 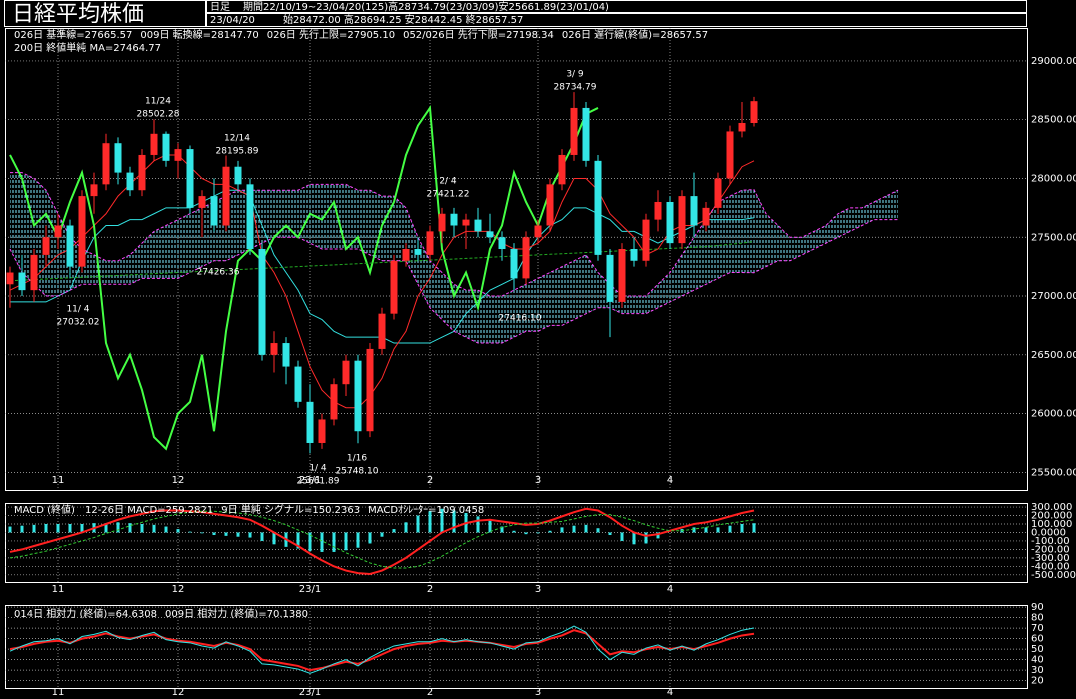 I want to click on y-tick-label: -300.00, so click(x=1050, y=558).